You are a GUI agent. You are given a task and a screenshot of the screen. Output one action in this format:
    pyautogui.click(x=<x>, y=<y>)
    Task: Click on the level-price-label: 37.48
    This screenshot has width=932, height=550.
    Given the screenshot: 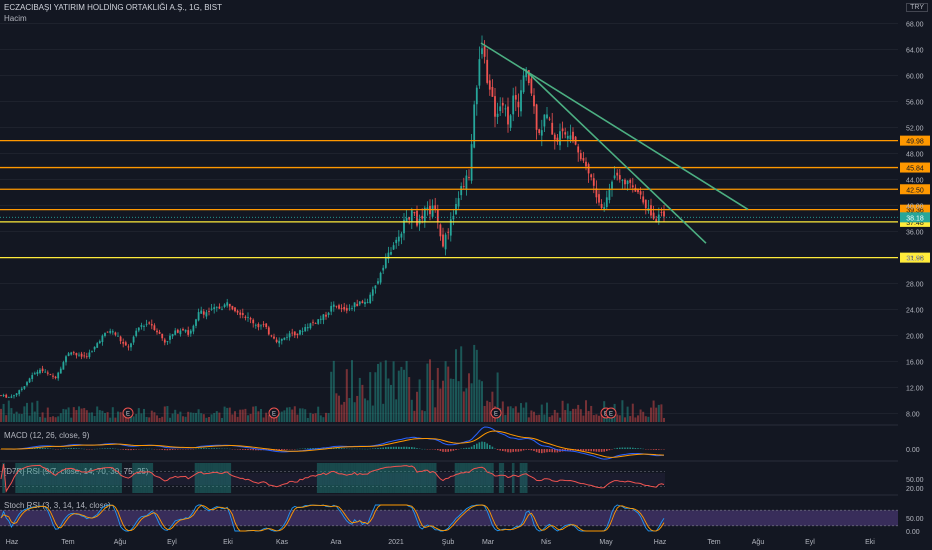 What is the action you would take?
    pyautogui.click(x=915, y=223)
    